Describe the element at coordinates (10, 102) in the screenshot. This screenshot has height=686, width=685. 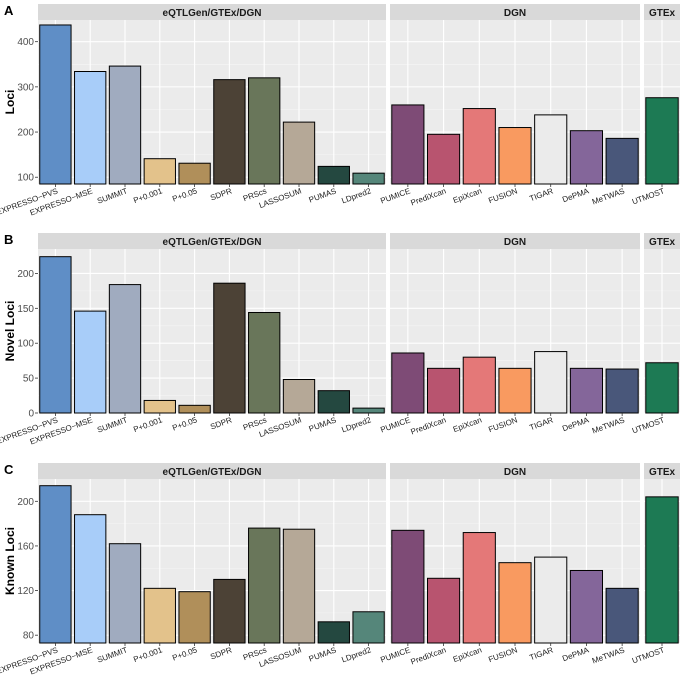
I see `y-axis-label: Loci` at that location.